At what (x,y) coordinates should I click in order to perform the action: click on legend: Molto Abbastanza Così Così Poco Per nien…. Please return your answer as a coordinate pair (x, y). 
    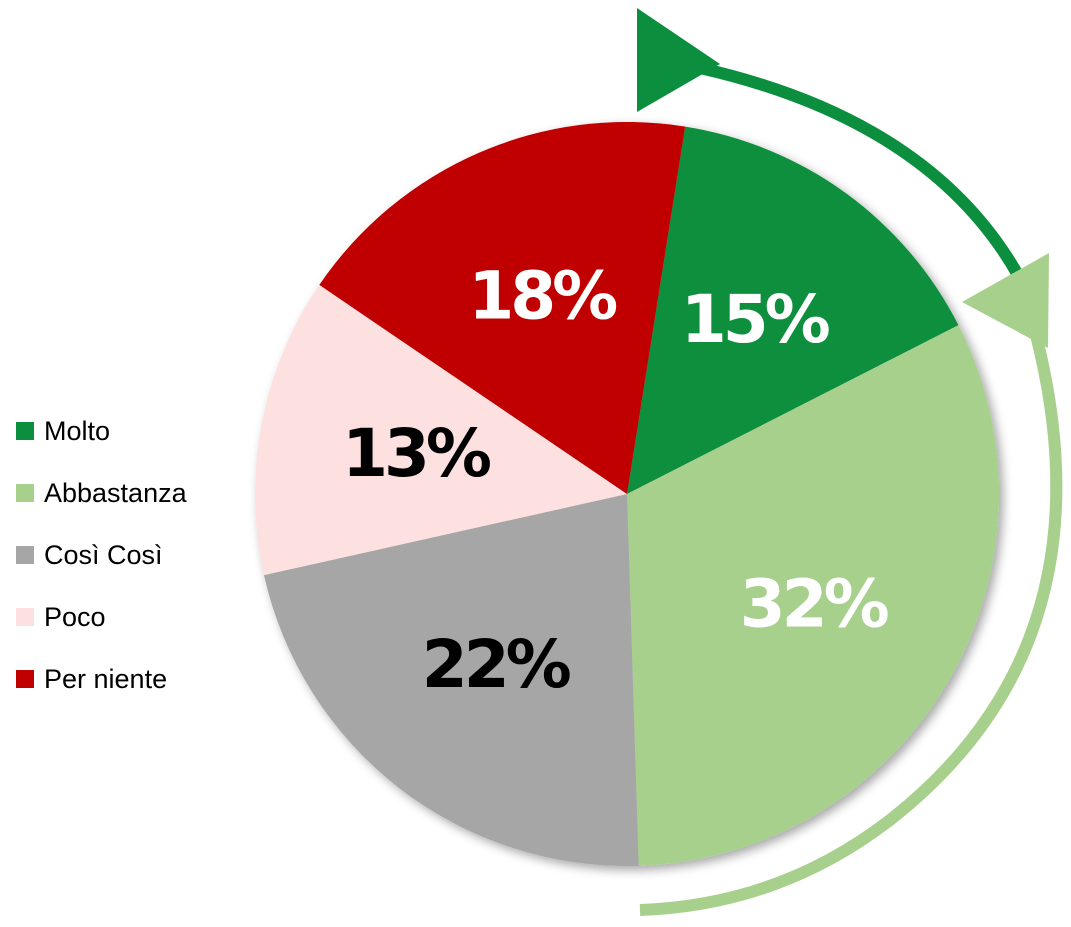
    Looking at the image, I should click on (101, 555).